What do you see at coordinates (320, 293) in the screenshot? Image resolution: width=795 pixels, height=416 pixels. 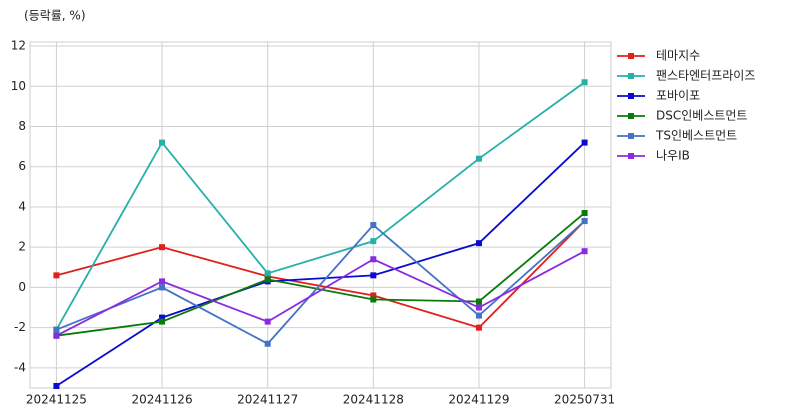 I see `series-line` at bounding box center [320, 293].